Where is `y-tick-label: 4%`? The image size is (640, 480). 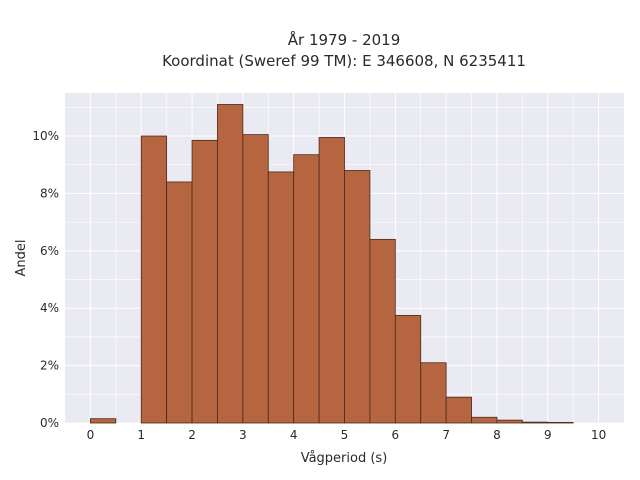 y-tick-label: 4% is located at coordinates (49, 308).